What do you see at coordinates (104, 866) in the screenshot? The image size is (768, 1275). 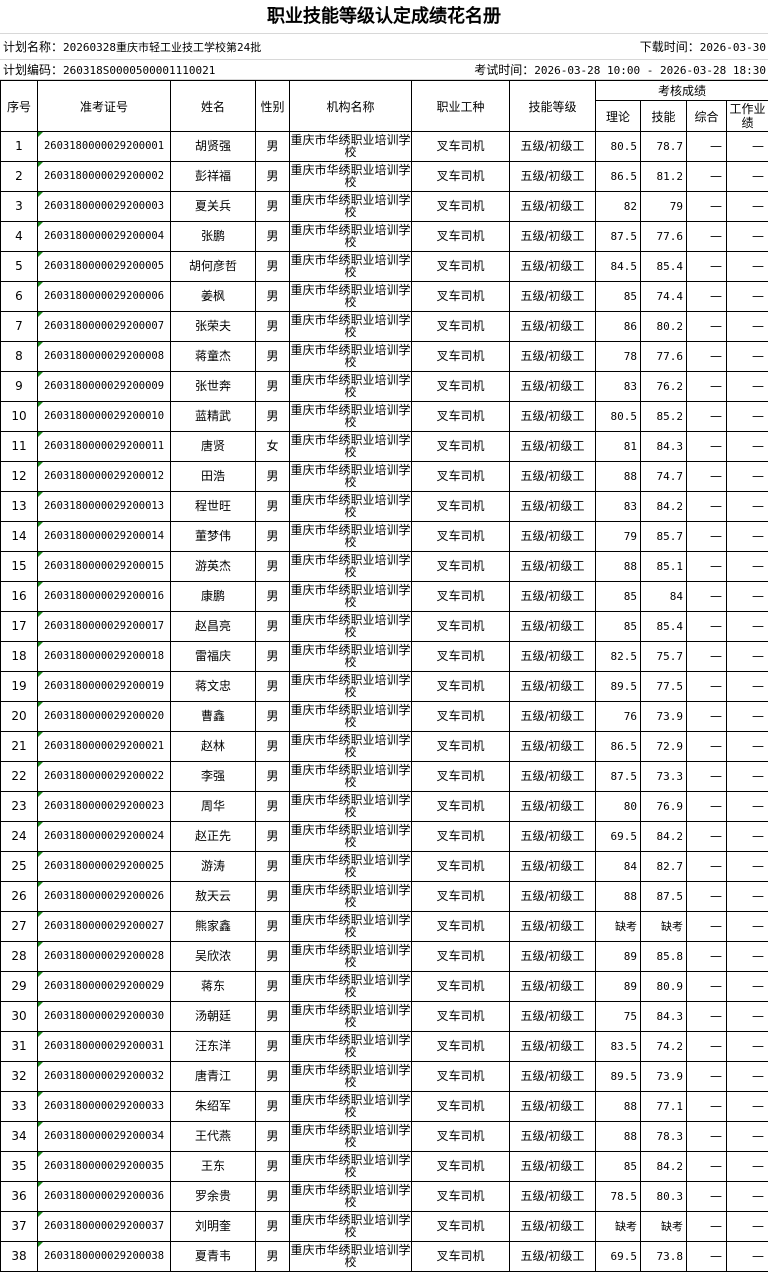 I see `cell-id: 2603180000029200025` at bounding box center [104, 866].